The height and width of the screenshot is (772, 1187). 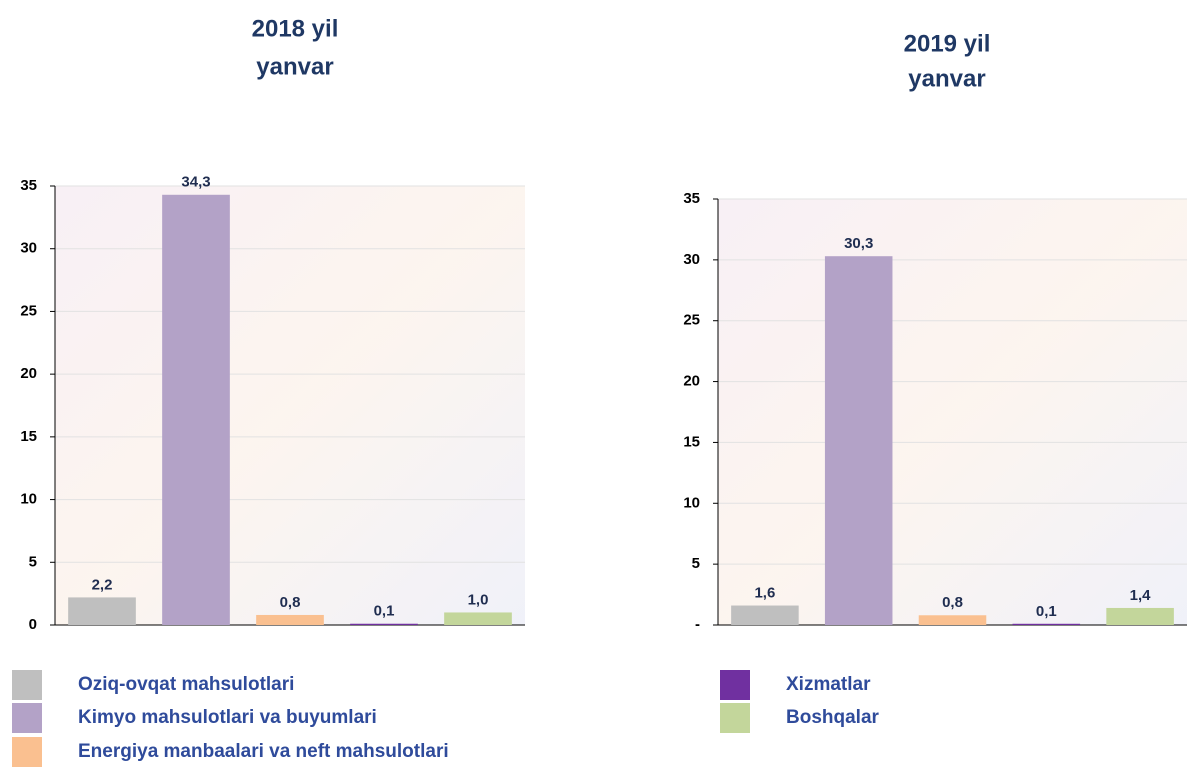 What do you see at coordinates (195, 182) in the screenshot?
I see `data-label: 34,3` at bounding box center [195, 182].